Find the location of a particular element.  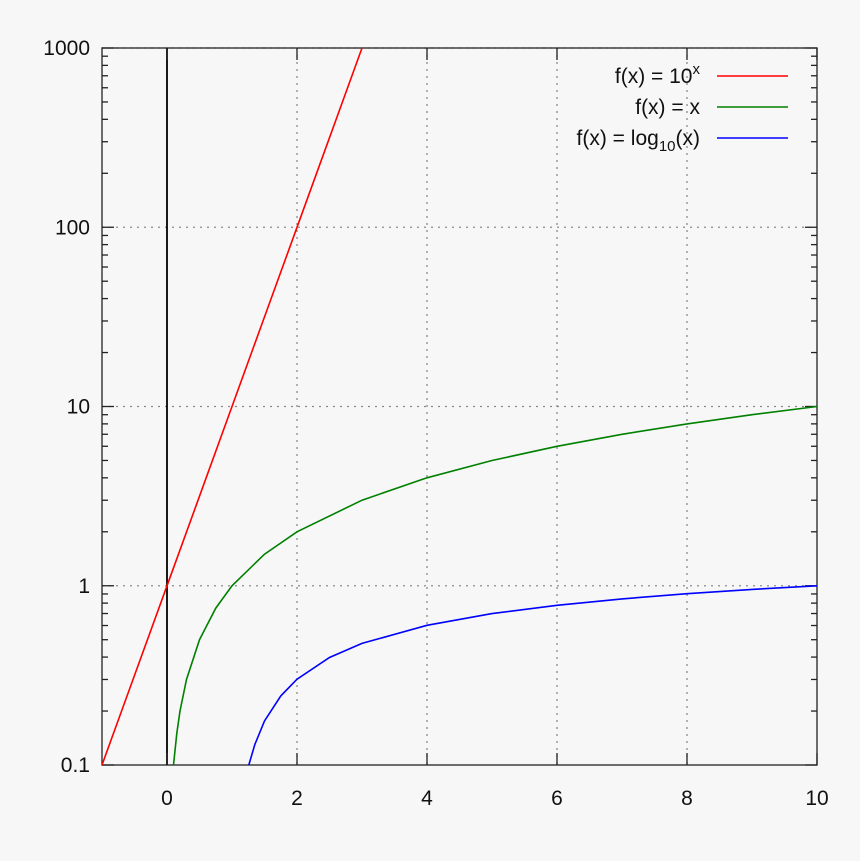

x-tick-label: 10 is located at coordinates (816, 798).